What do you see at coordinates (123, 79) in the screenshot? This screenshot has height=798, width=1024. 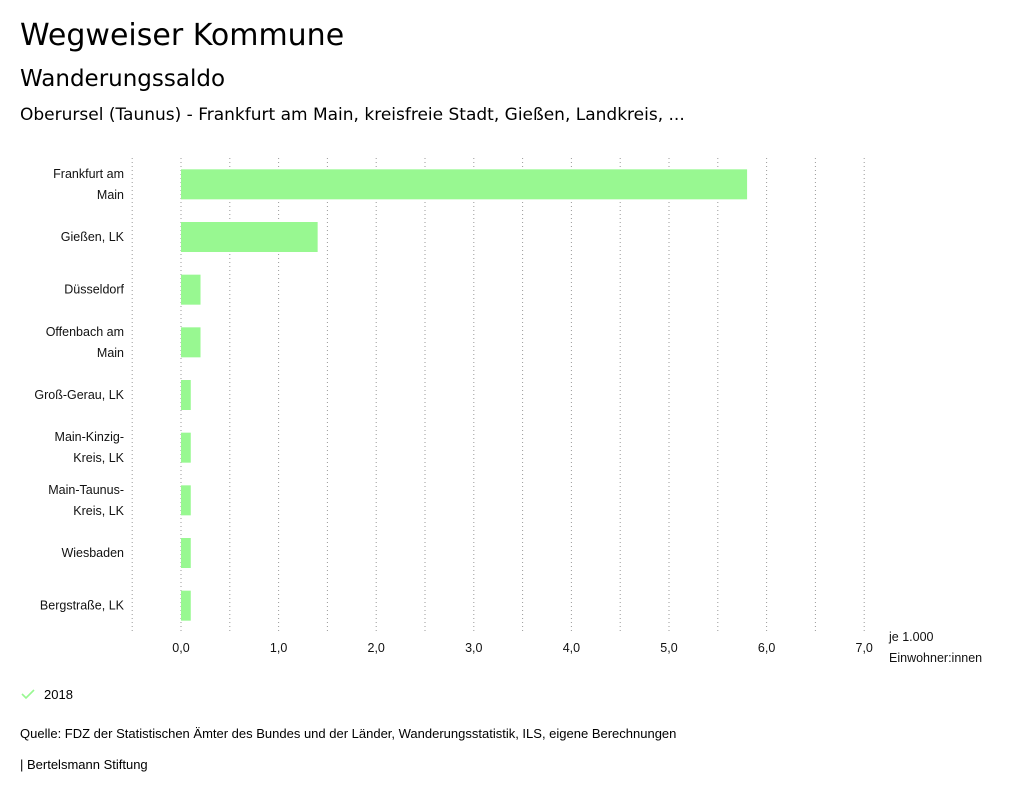 I see `chart-subtitle: Wanderungssaldo` at bounding box center [123, 79].